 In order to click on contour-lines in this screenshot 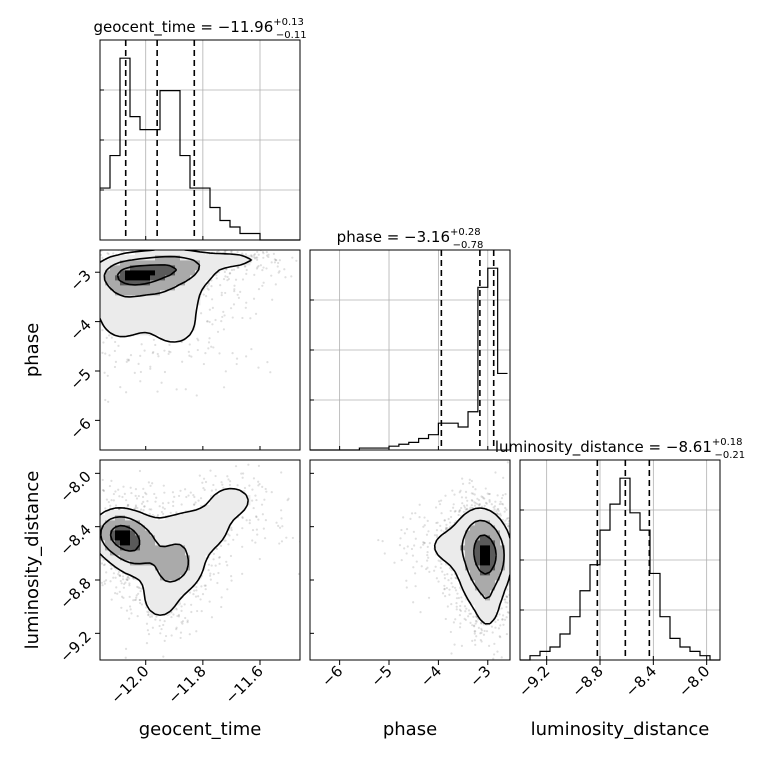, I will do `click(174, 551)`.